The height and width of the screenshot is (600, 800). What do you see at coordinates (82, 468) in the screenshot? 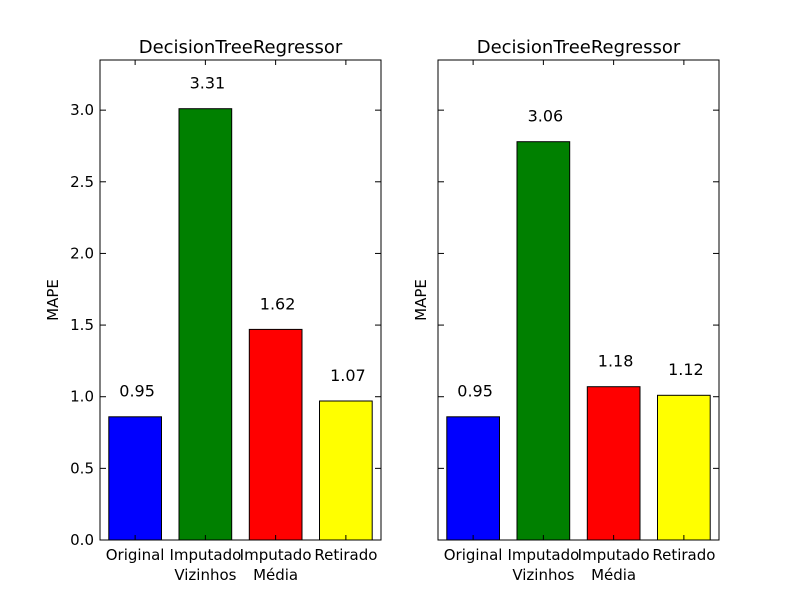
I see `y-tick-label: 0.5` at bounding box center [82, 468].